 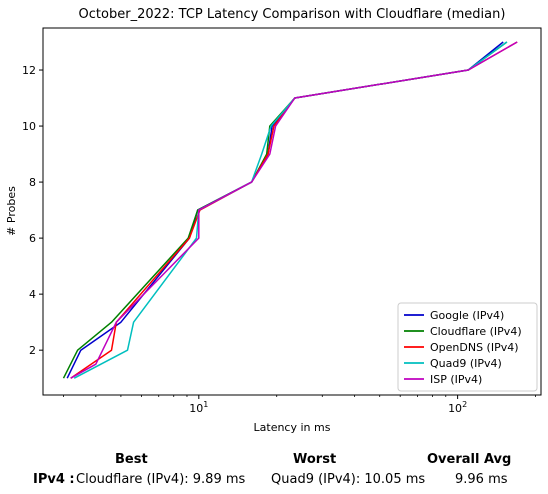 What do you see at coordinates (32, 350) in the screenshot?
I see `y-tick-label: 2` at bounding box center [32, 350].